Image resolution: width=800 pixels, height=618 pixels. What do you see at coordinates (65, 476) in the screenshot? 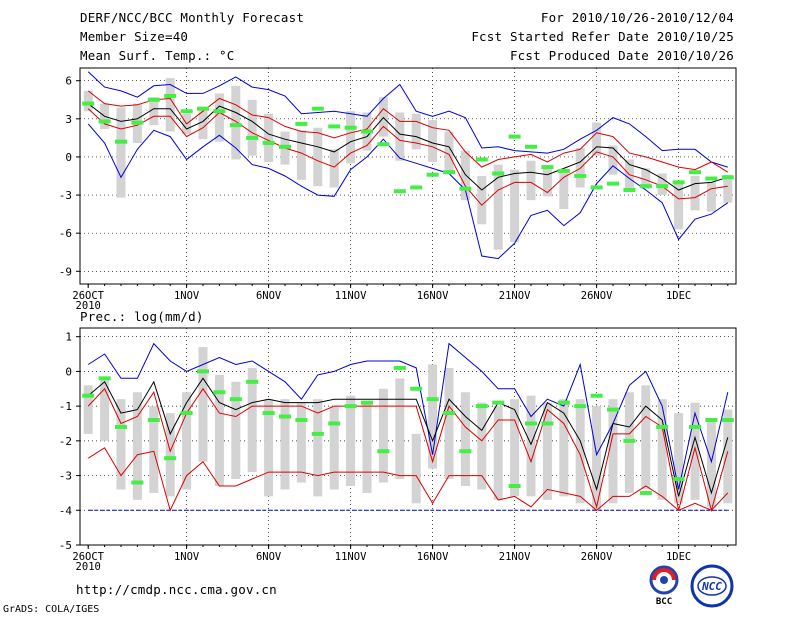
I see `panel2-y-tick-label: -3` at bounding box center [65, 476].